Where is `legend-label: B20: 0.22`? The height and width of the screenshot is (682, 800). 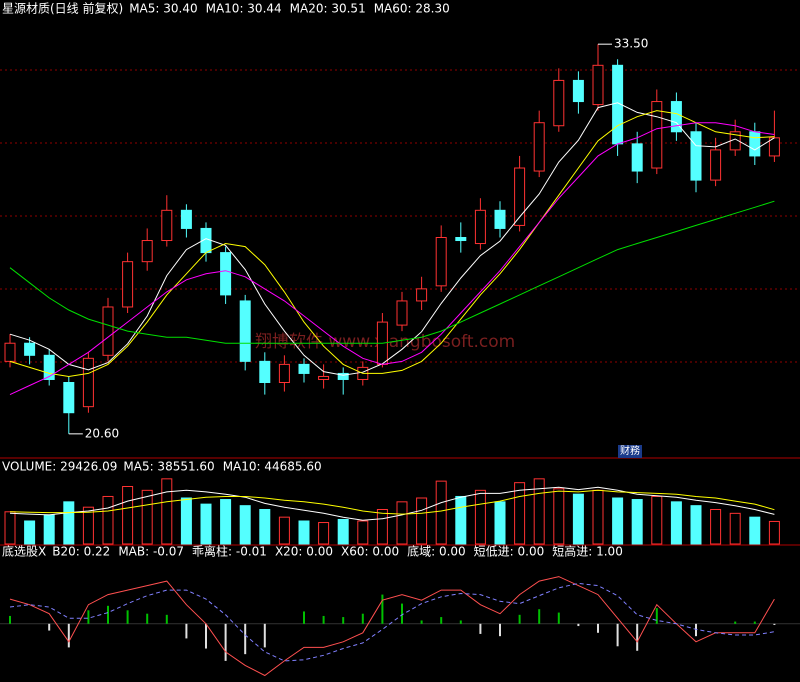 legend-label: B20: 0.22 is located at coordinates (81, 552).